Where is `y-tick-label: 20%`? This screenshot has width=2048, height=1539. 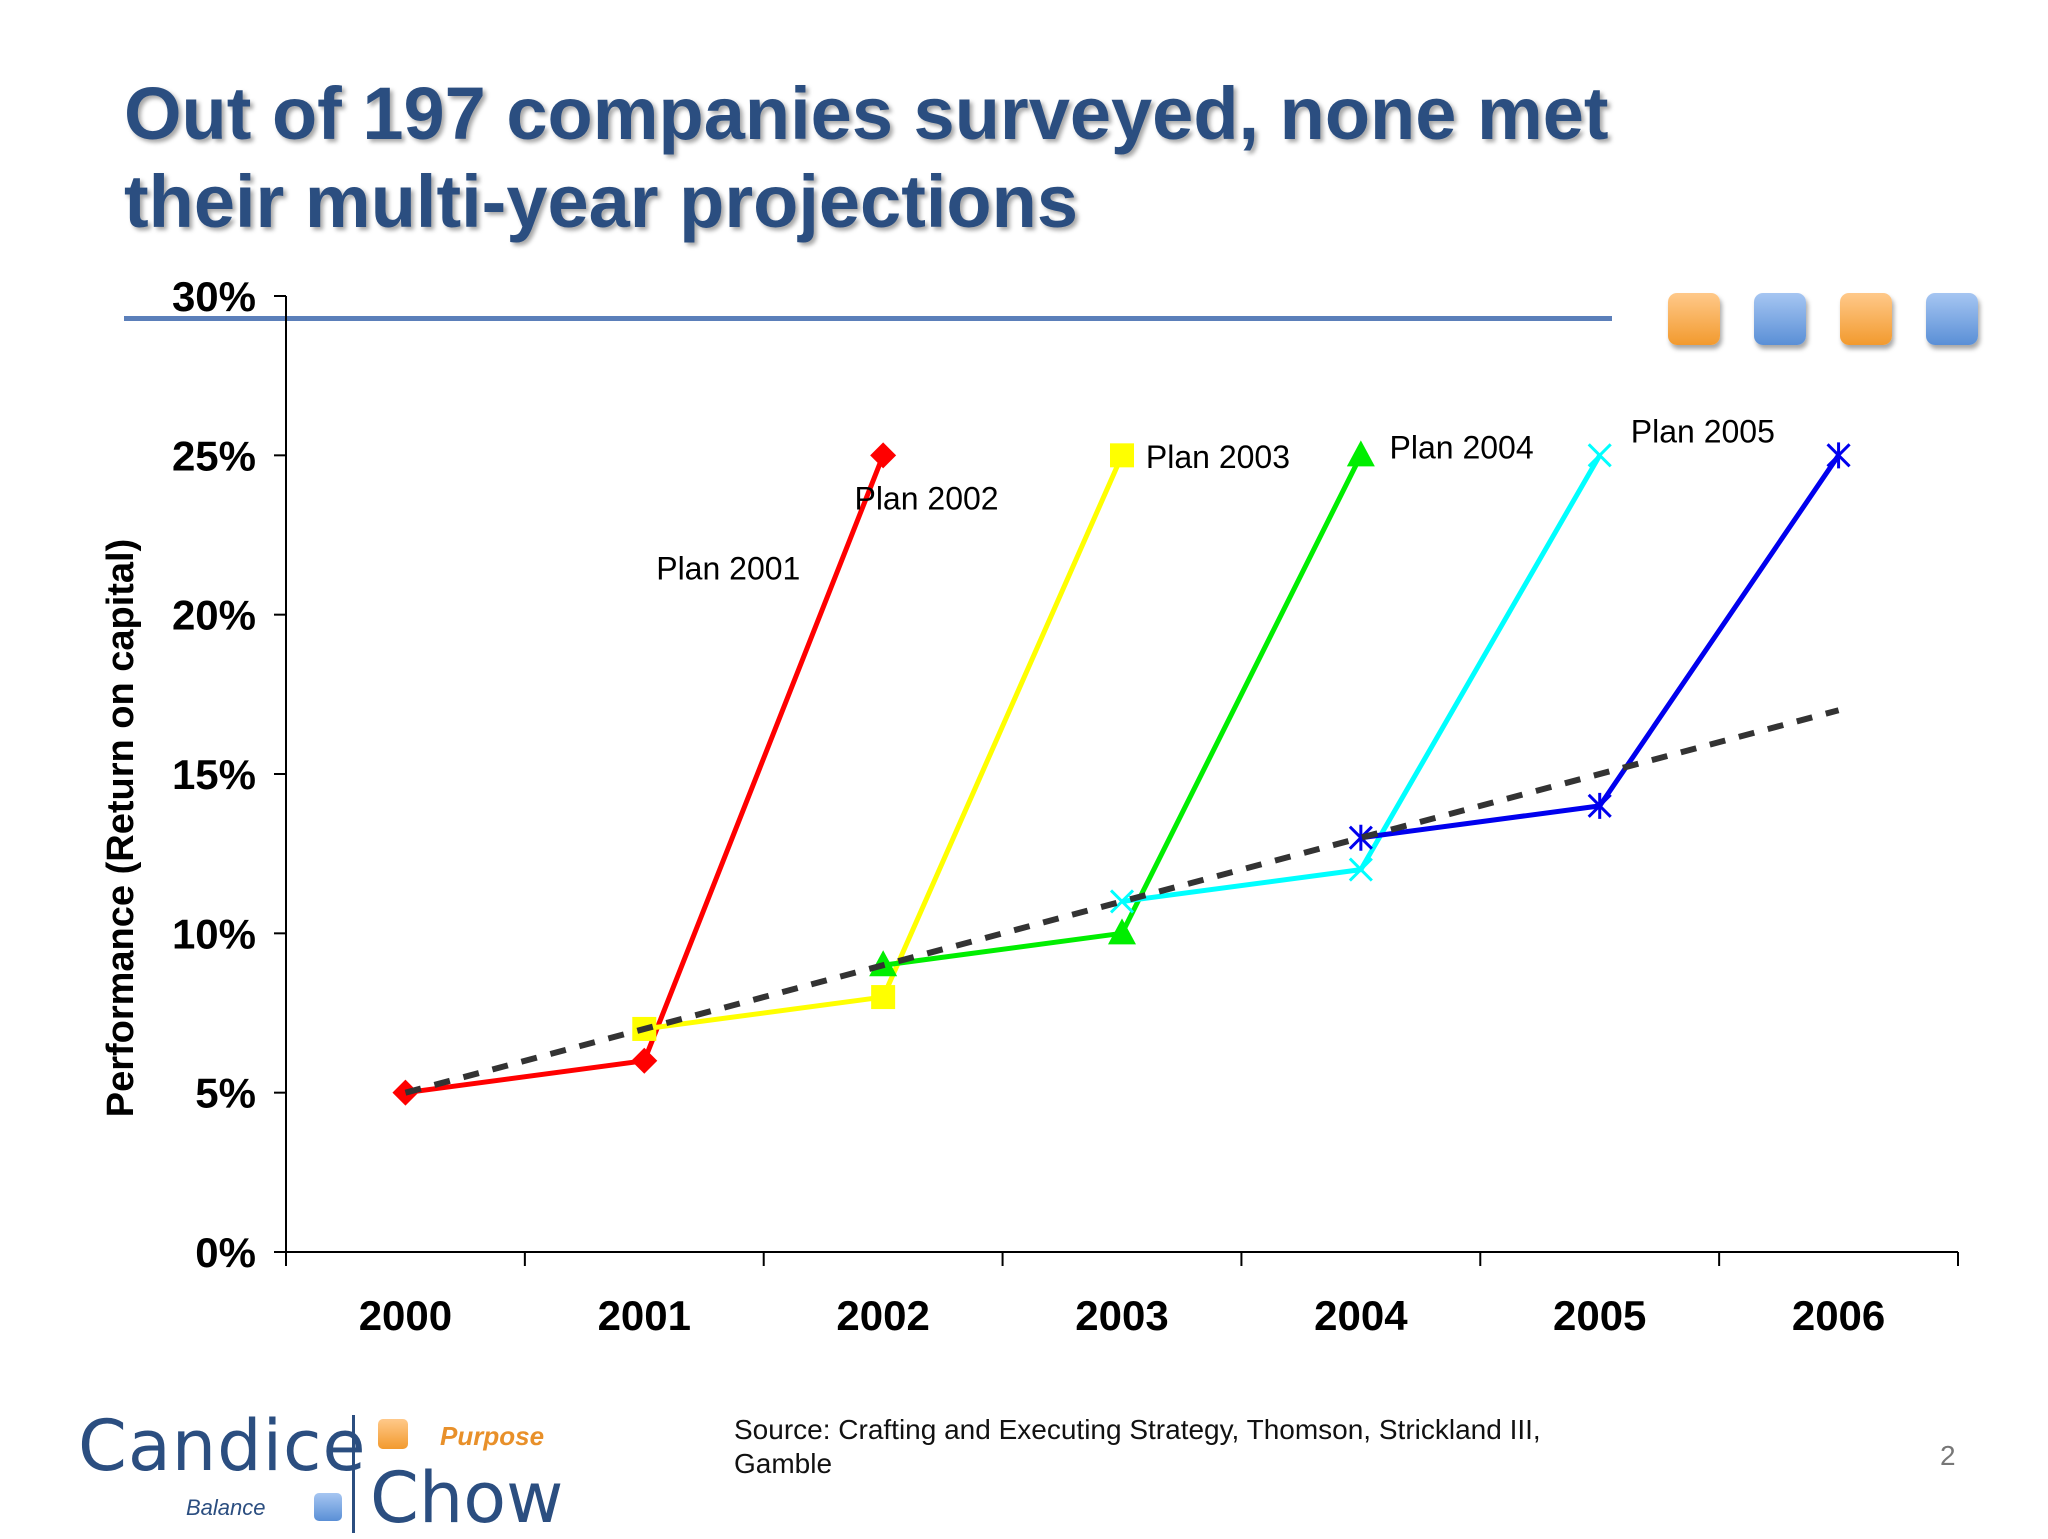 y-tick-label: 20% is located at coordinates (214, 615).